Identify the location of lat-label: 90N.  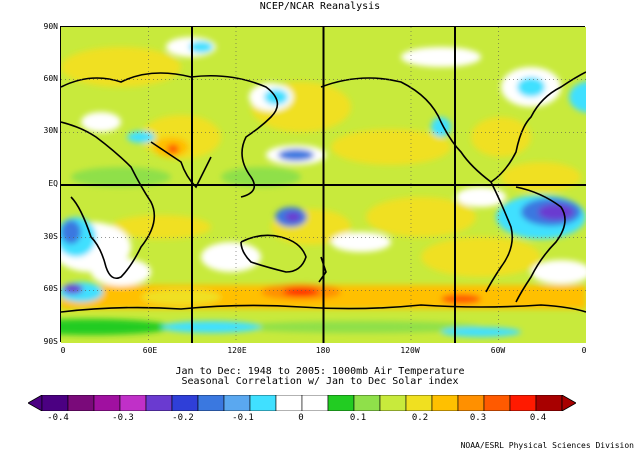
(50, 26).